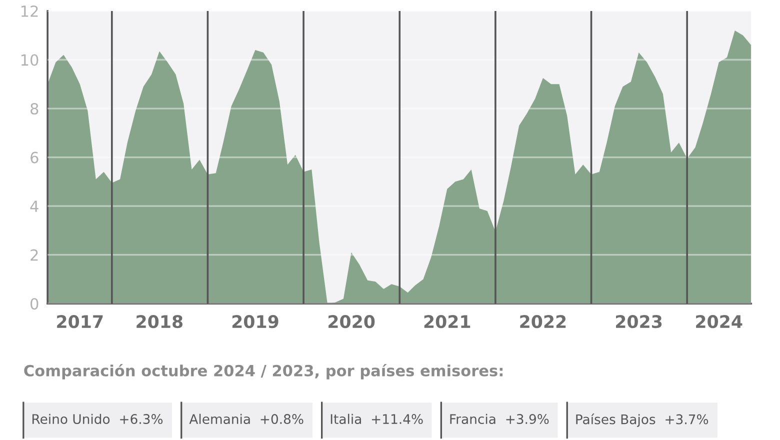  I want to click on y-tick-label: 4, so click(34, 206).